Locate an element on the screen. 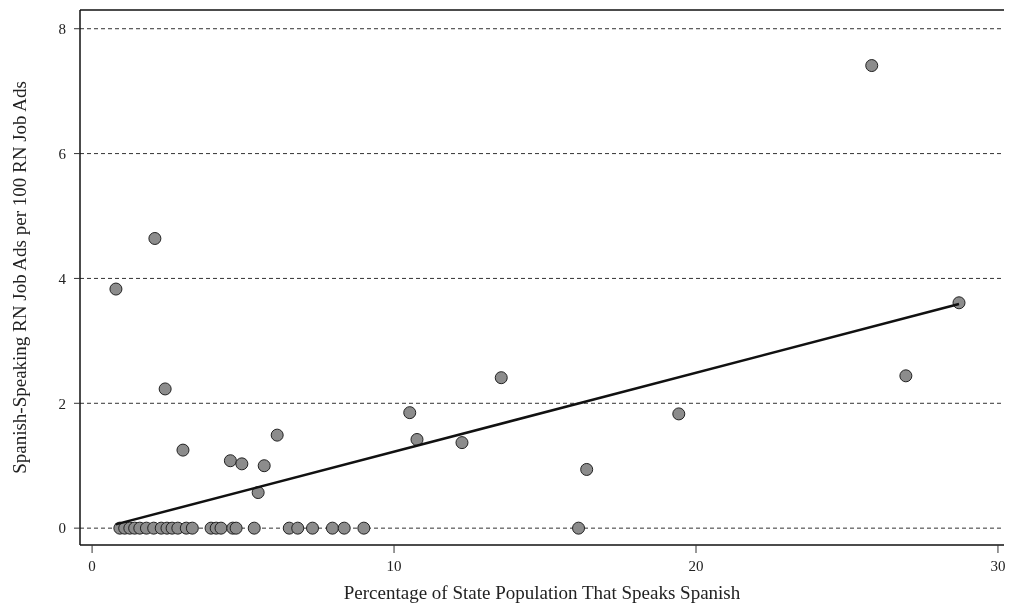 The width and height of the screenshot is (1010, 615). y-tick-label: 6 is located at coordinates (62, 153).